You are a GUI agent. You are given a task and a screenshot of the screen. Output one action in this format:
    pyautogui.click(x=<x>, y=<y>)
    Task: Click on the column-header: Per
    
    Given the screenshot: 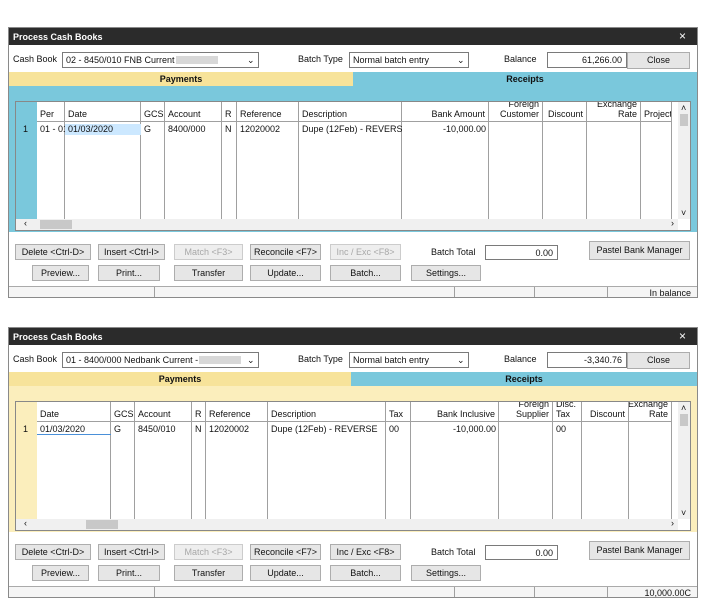 What is the action you would take?
    pyautogui.click(x=51, y=112)
    